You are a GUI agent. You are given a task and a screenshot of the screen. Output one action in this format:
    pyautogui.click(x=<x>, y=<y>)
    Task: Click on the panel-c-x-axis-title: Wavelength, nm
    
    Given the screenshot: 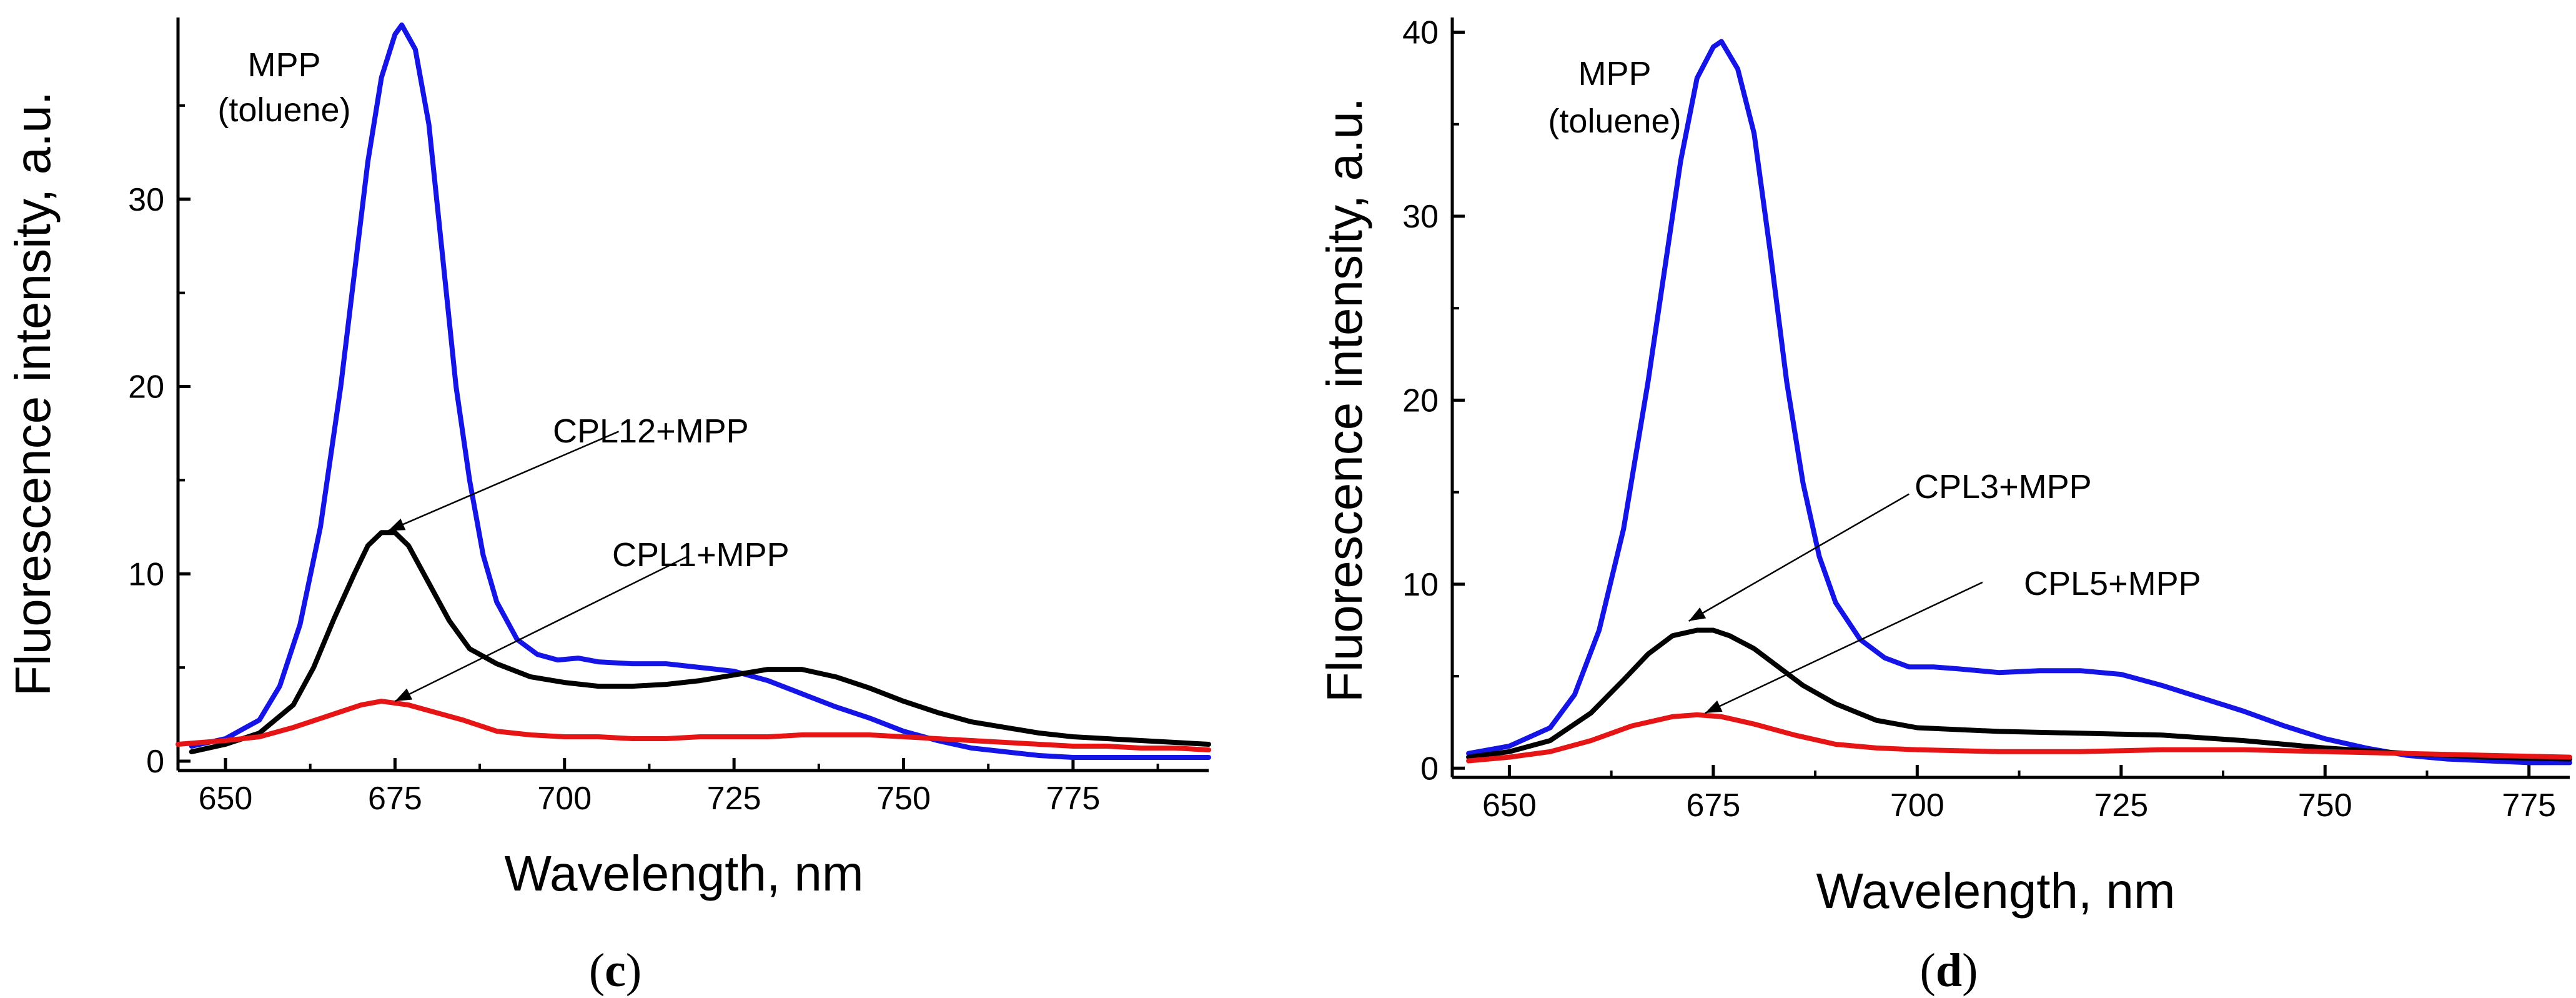 What is the action you would take?
    pyautogui.click(x=683, y=874)
    